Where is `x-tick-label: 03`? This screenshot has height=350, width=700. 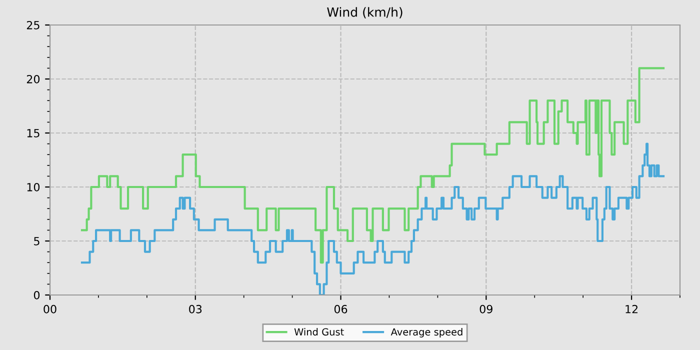 x-tick-label: 03 is located at coordinates (195, 309).